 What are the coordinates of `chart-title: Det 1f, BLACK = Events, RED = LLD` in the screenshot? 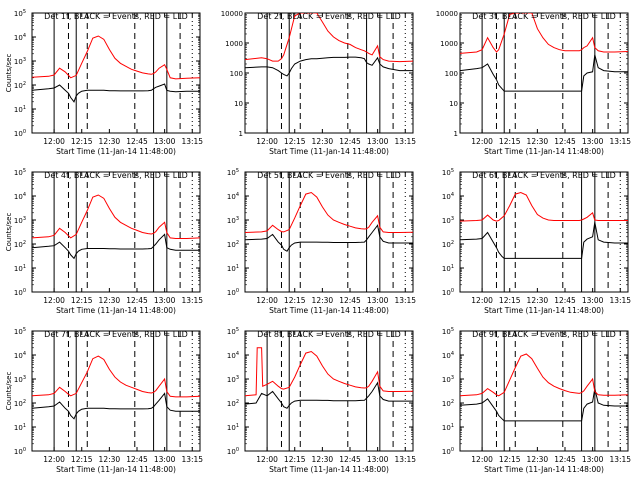 It's located at (116, 16).